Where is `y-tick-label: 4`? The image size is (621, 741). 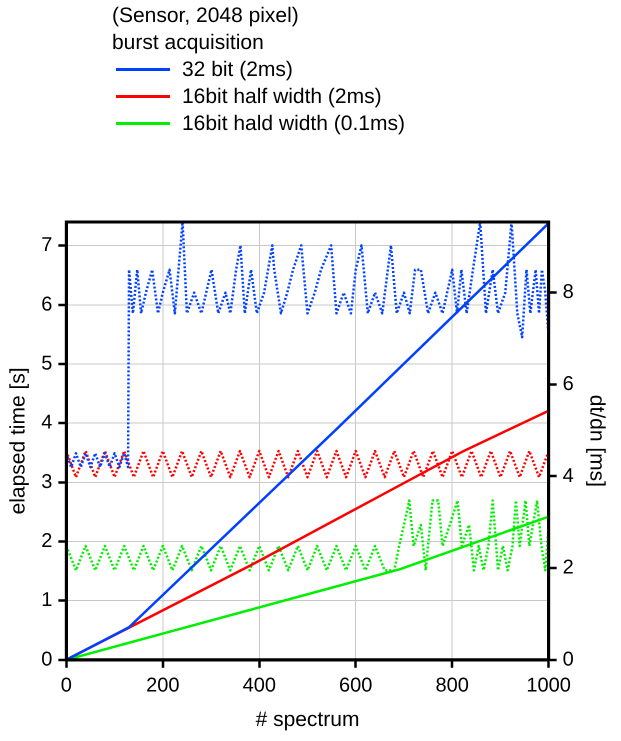
y-tick-label: 4 is located at coordinates (46, 423).